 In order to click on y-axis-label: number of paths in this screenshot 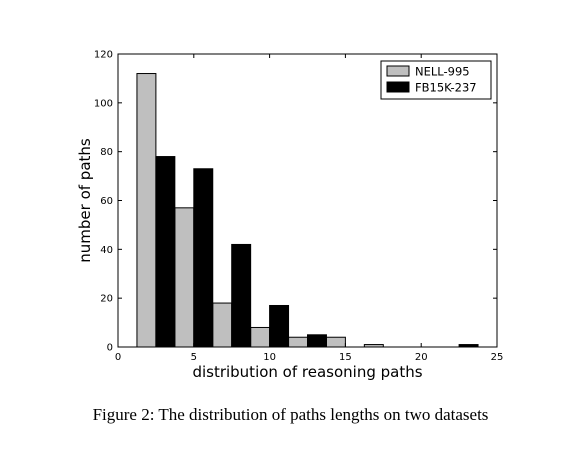, I will do `click(85, 200)`.